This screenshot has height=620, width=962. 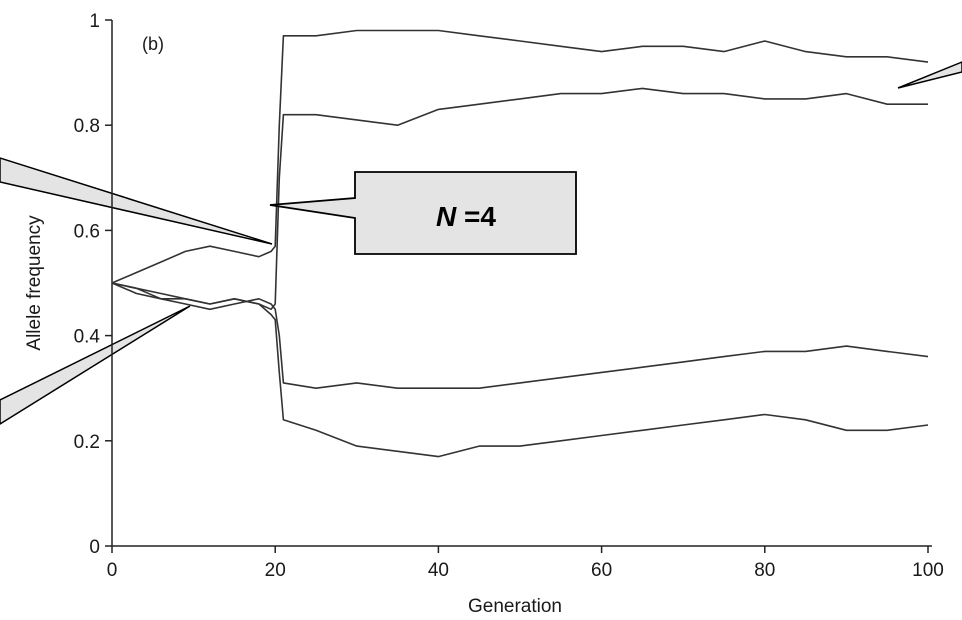 I want to click on callout-label: N =4, so click(x=466, y=216).